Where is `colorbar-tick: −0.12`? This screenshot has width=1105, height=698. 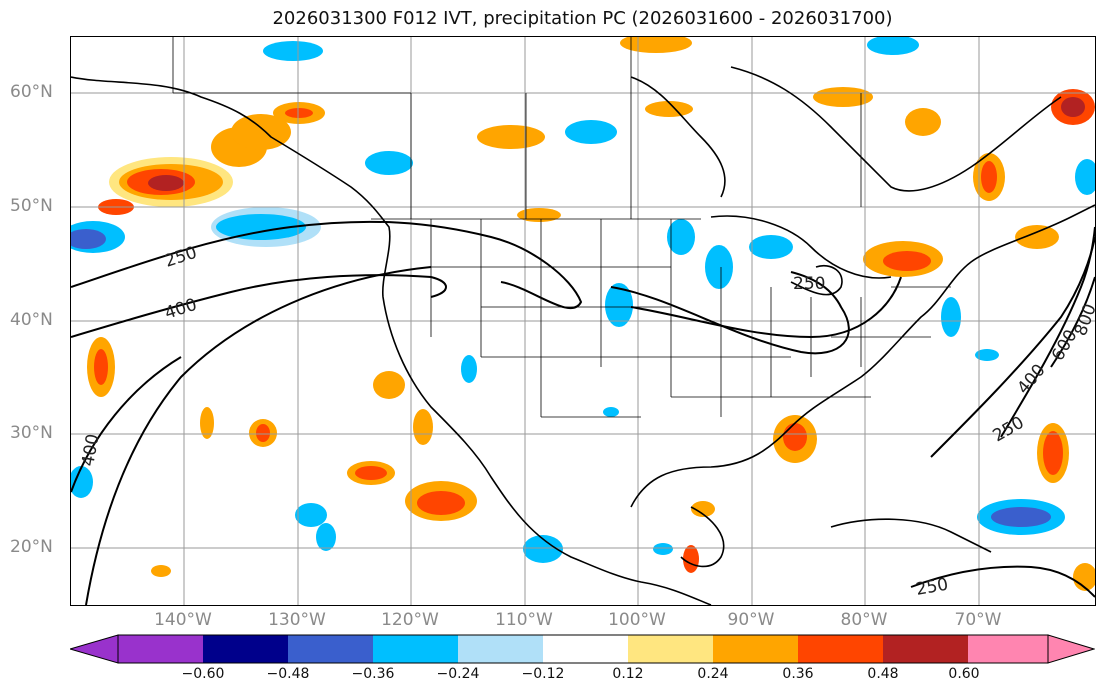 colorbar-tick: −0.12 is located at coordinates (543, 674).